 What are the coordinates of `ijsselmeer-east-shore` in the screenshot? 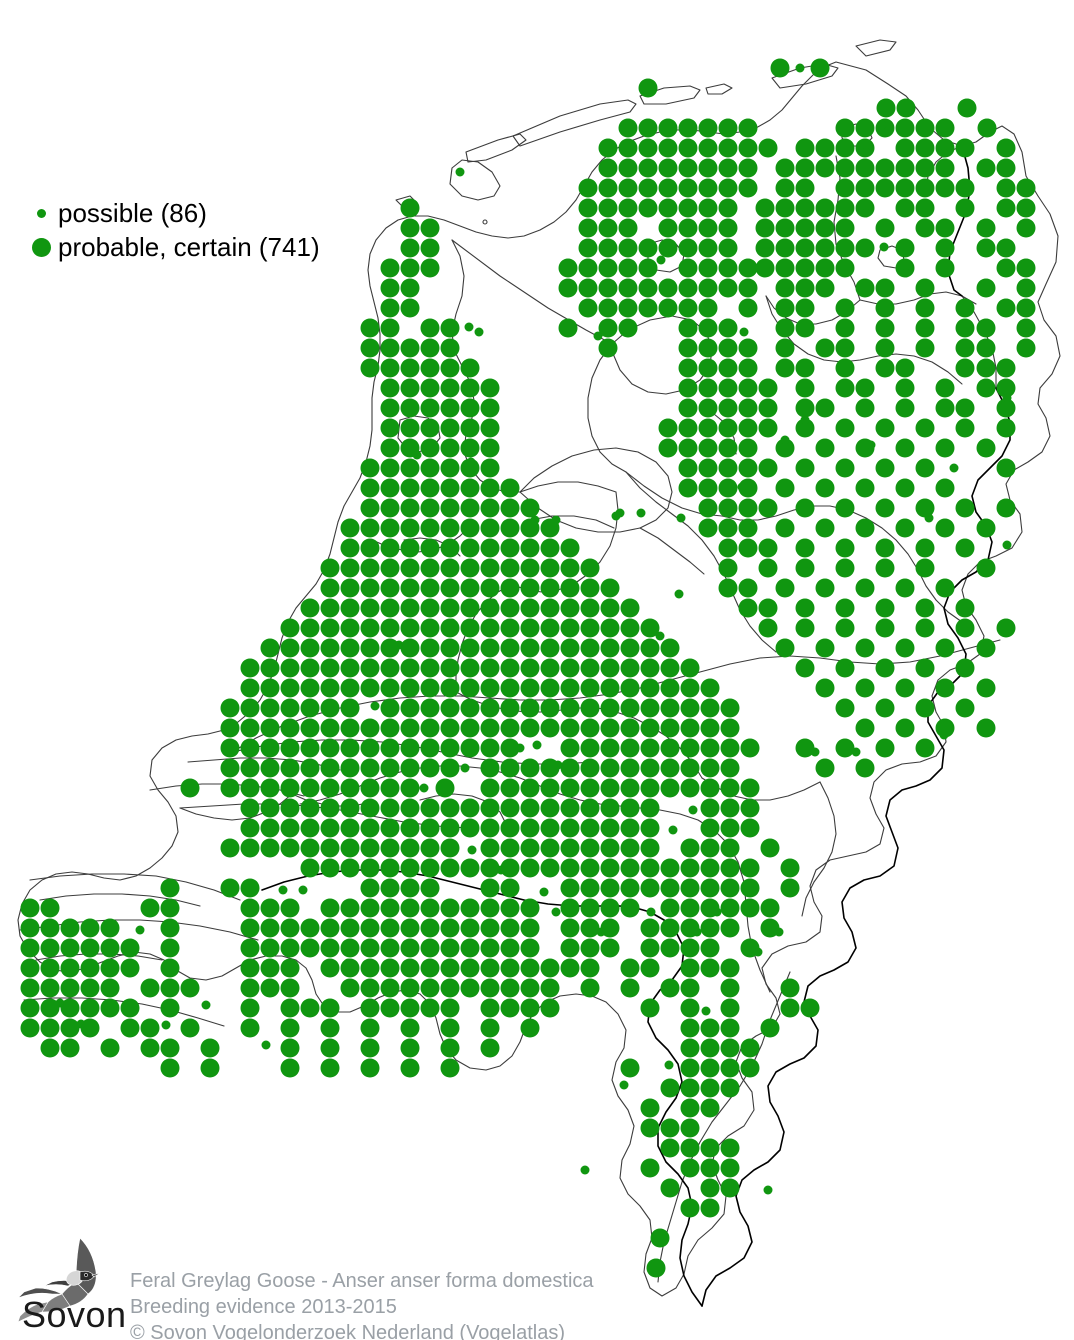 It's located at (607, 408).